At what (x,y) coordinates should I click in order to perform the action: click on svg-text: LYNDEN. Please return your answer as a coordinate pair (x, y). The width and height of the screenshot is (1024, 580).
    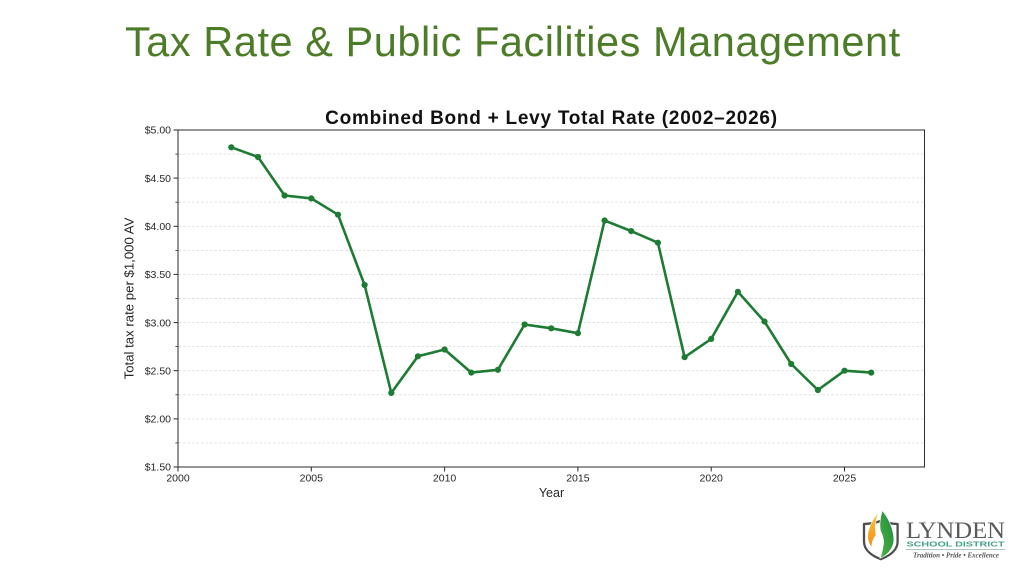
    Looking at the image, I should click on (955, 530).